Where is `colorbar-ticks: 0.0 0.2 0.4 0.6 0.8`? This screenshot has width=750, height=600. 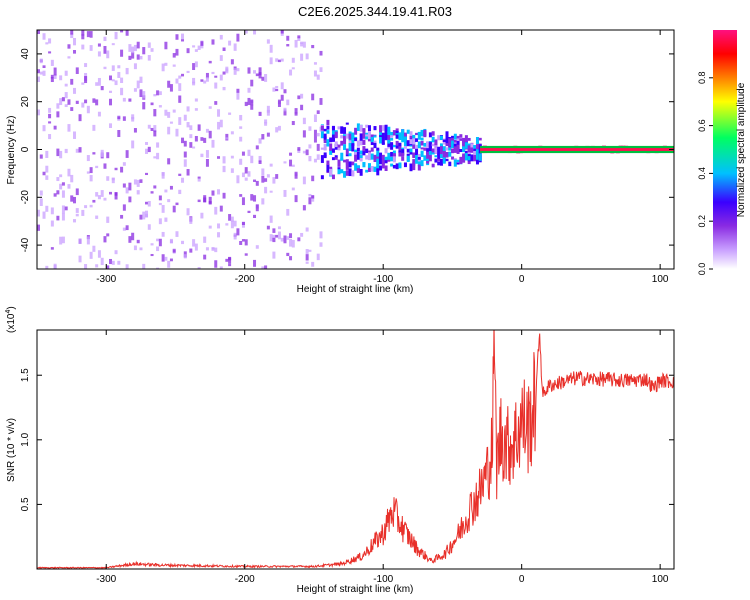 colorbar-ticks: 0.0 0.2 0.4 0.6 0.8 is located at coordinates (705, 173).